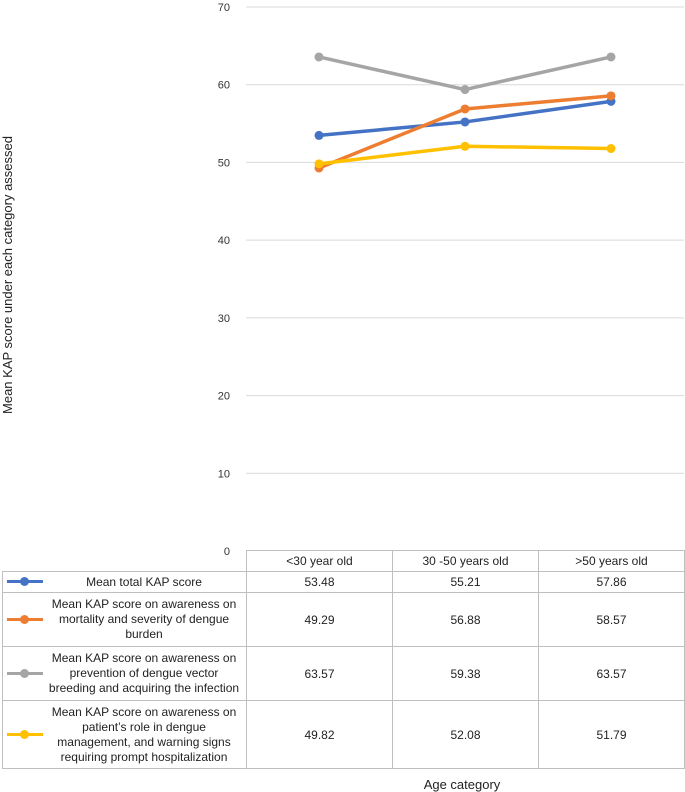  Describe the element at coordinates (224, 241) in the screenshot. I see `y-tick-label: 40` at that location.